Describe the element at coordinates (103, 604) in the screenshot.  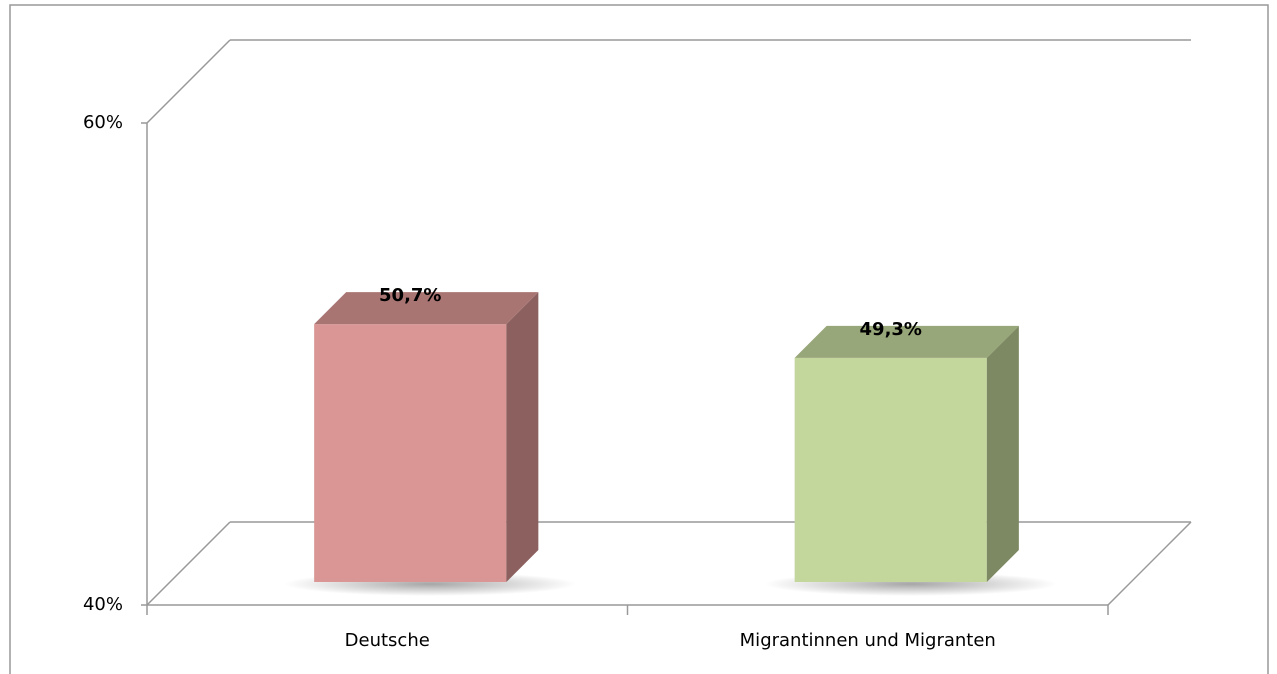
I see `y-tick-label: 40%` at that location.